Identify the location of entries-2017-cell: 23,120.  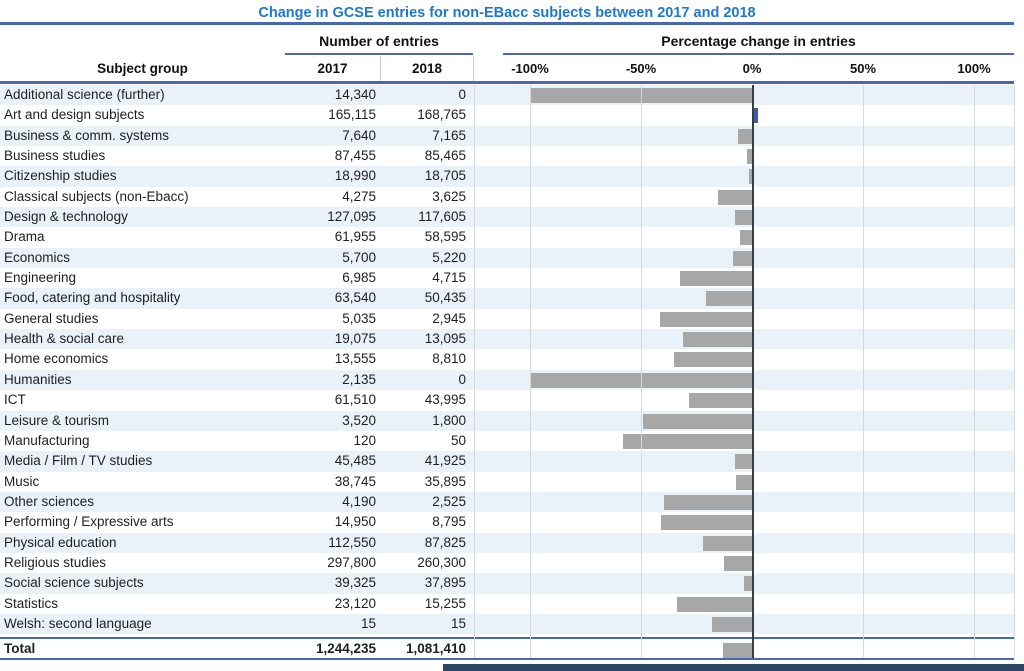
(355, 603).